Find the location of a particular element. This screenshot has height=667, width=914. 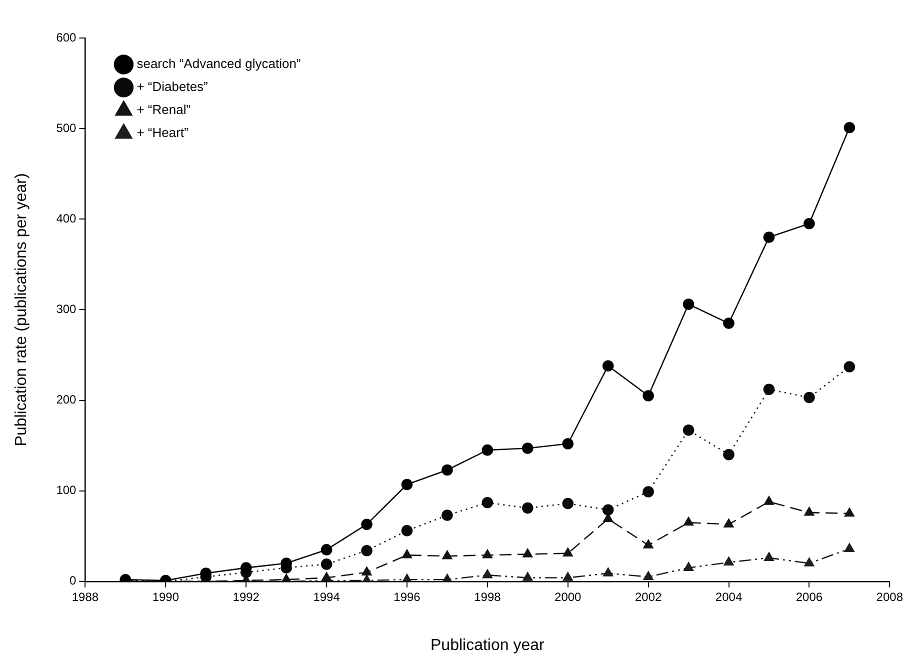

y-tick-label: 200 is located at coordinates (66, 399).